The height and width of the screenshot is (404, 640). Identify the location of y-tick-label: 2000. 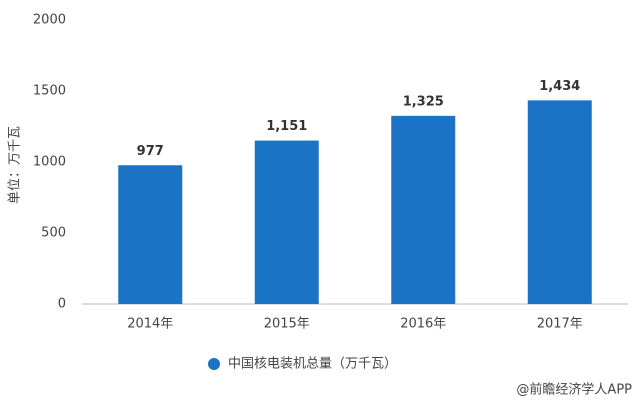
(49, 20).